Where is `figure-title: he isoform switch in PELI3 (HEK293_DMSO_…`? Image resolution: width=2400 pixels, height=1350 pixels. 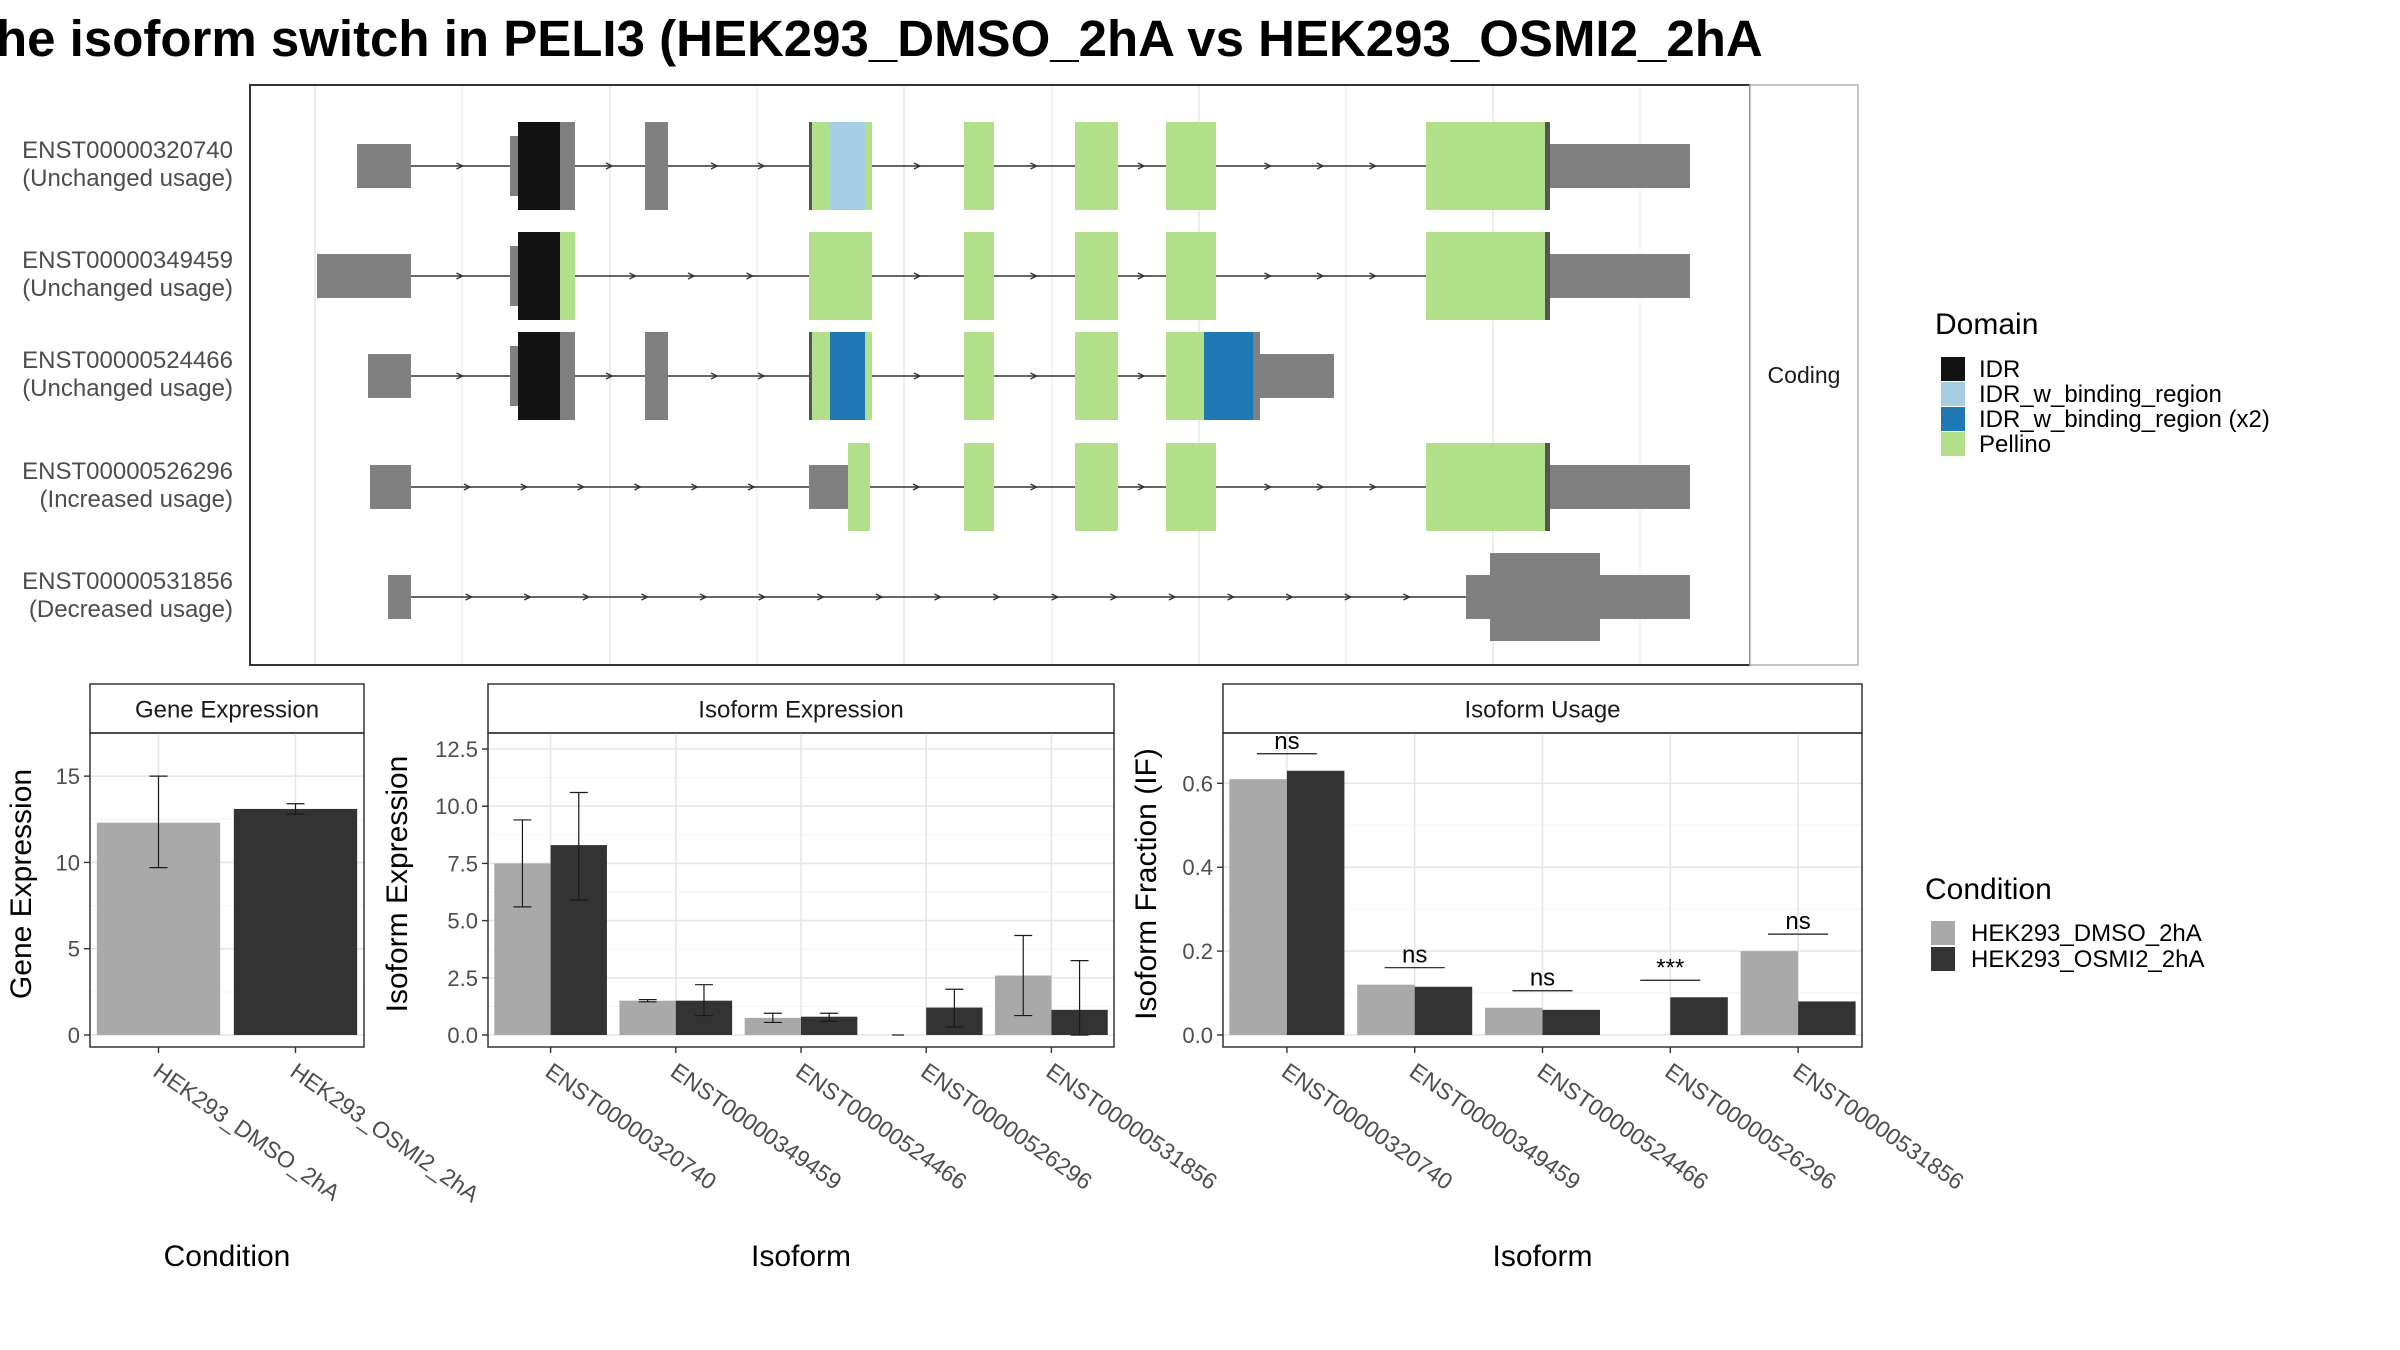 figure-title: he isoform switch in PELI3 (HEK293_DMSO_… is located at coordinates (881, 38).